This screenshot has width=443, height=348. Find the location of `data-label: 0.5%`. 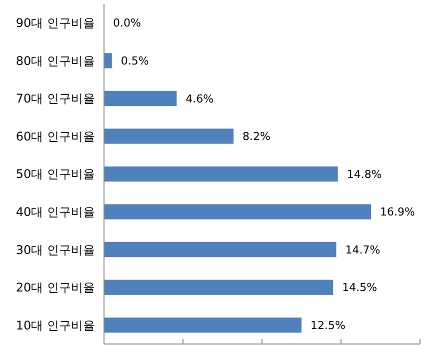

data-label: 0.5% is located at coordinates (134, 61).